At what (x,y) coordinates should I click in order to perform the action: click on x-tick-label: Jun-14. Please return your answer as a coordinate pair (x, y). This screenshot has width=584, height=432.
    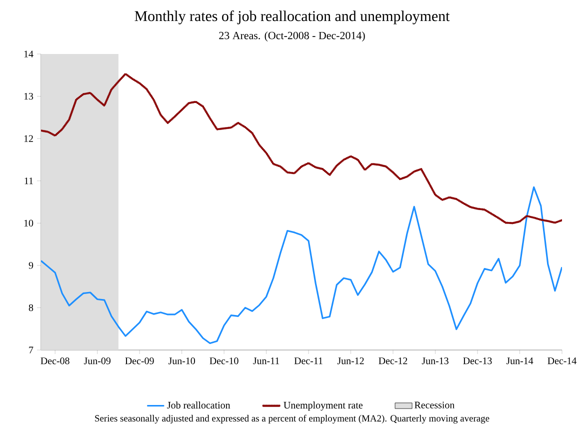
    Looking at the image, I should click on (520, 361).